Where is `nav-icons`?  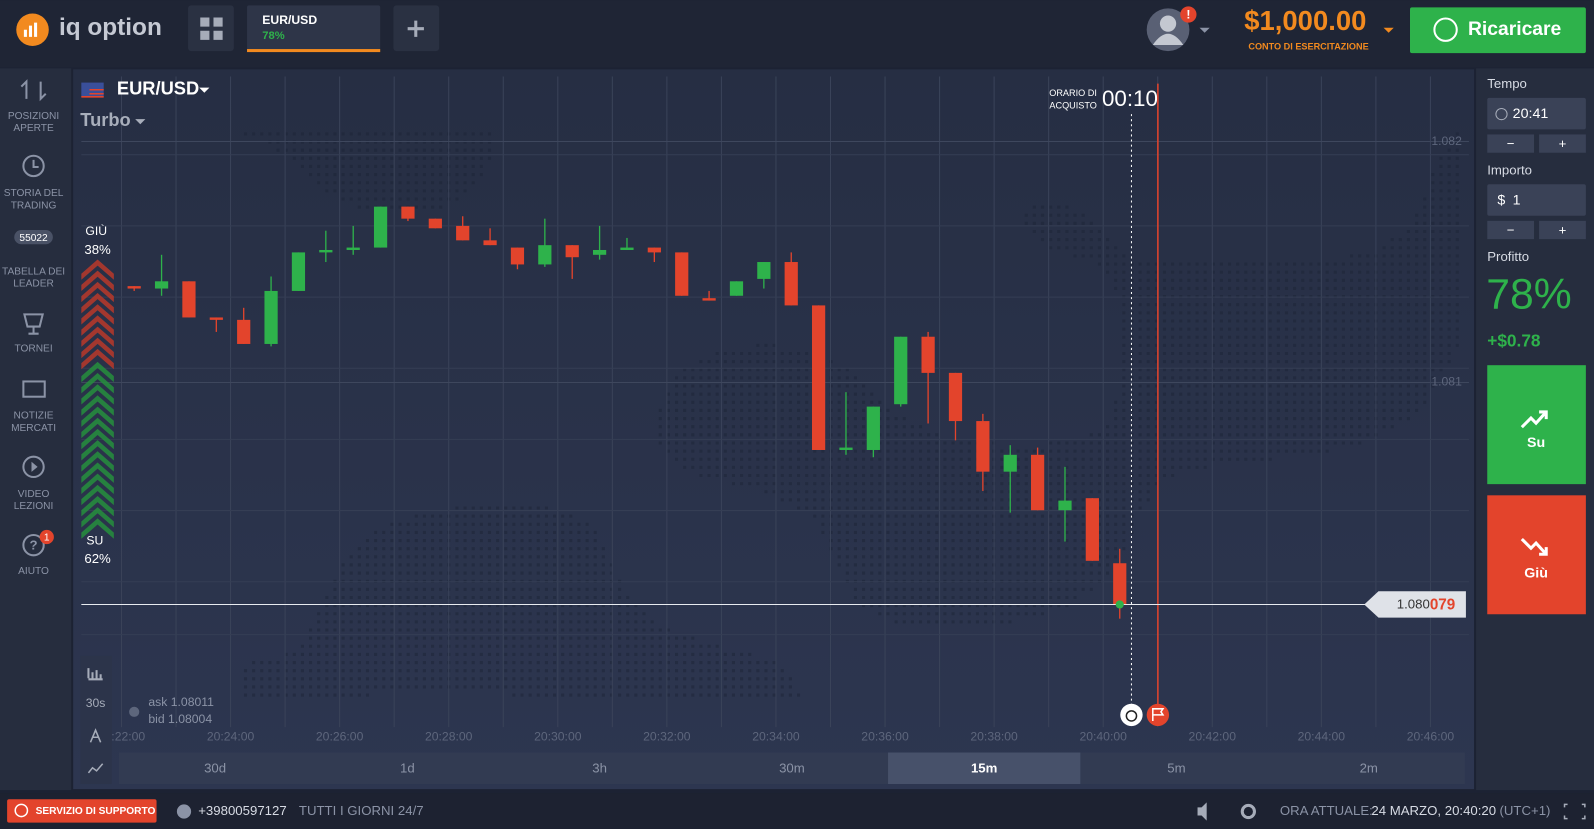 nav-icons is located at coordinates (33, 318).